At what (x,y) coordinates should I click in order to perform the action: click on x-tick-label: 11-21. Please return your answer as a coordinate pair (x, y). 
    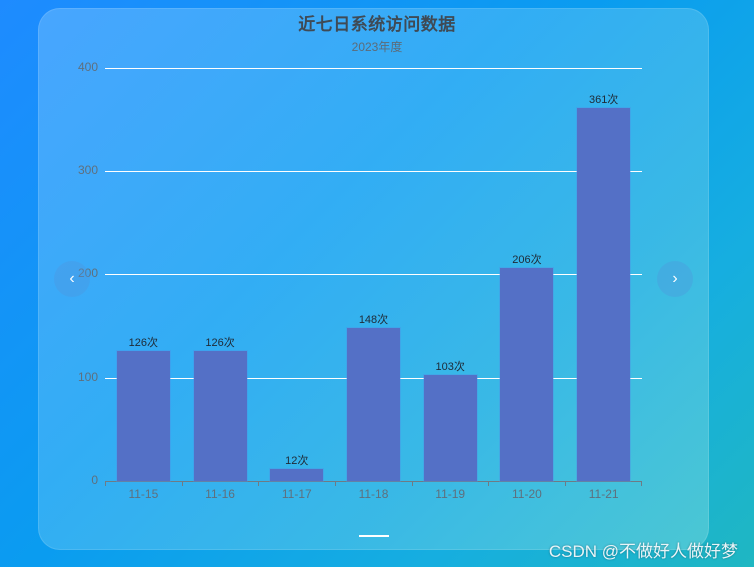
    Looking at the image, I should click on (603, 494).